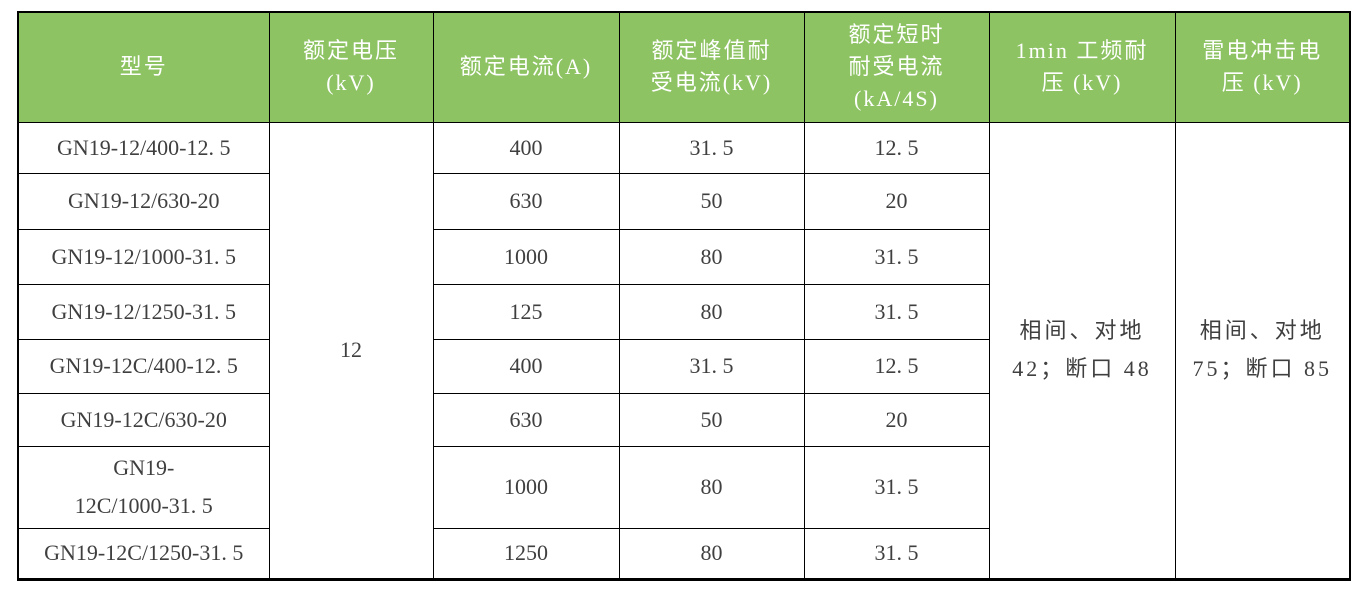 This screenshot has width=1366, height=590. Describe the element at coordinates (526, 67) in the screenshot. I see `header-cell-rated-current: 额定电流(A)` at that location.